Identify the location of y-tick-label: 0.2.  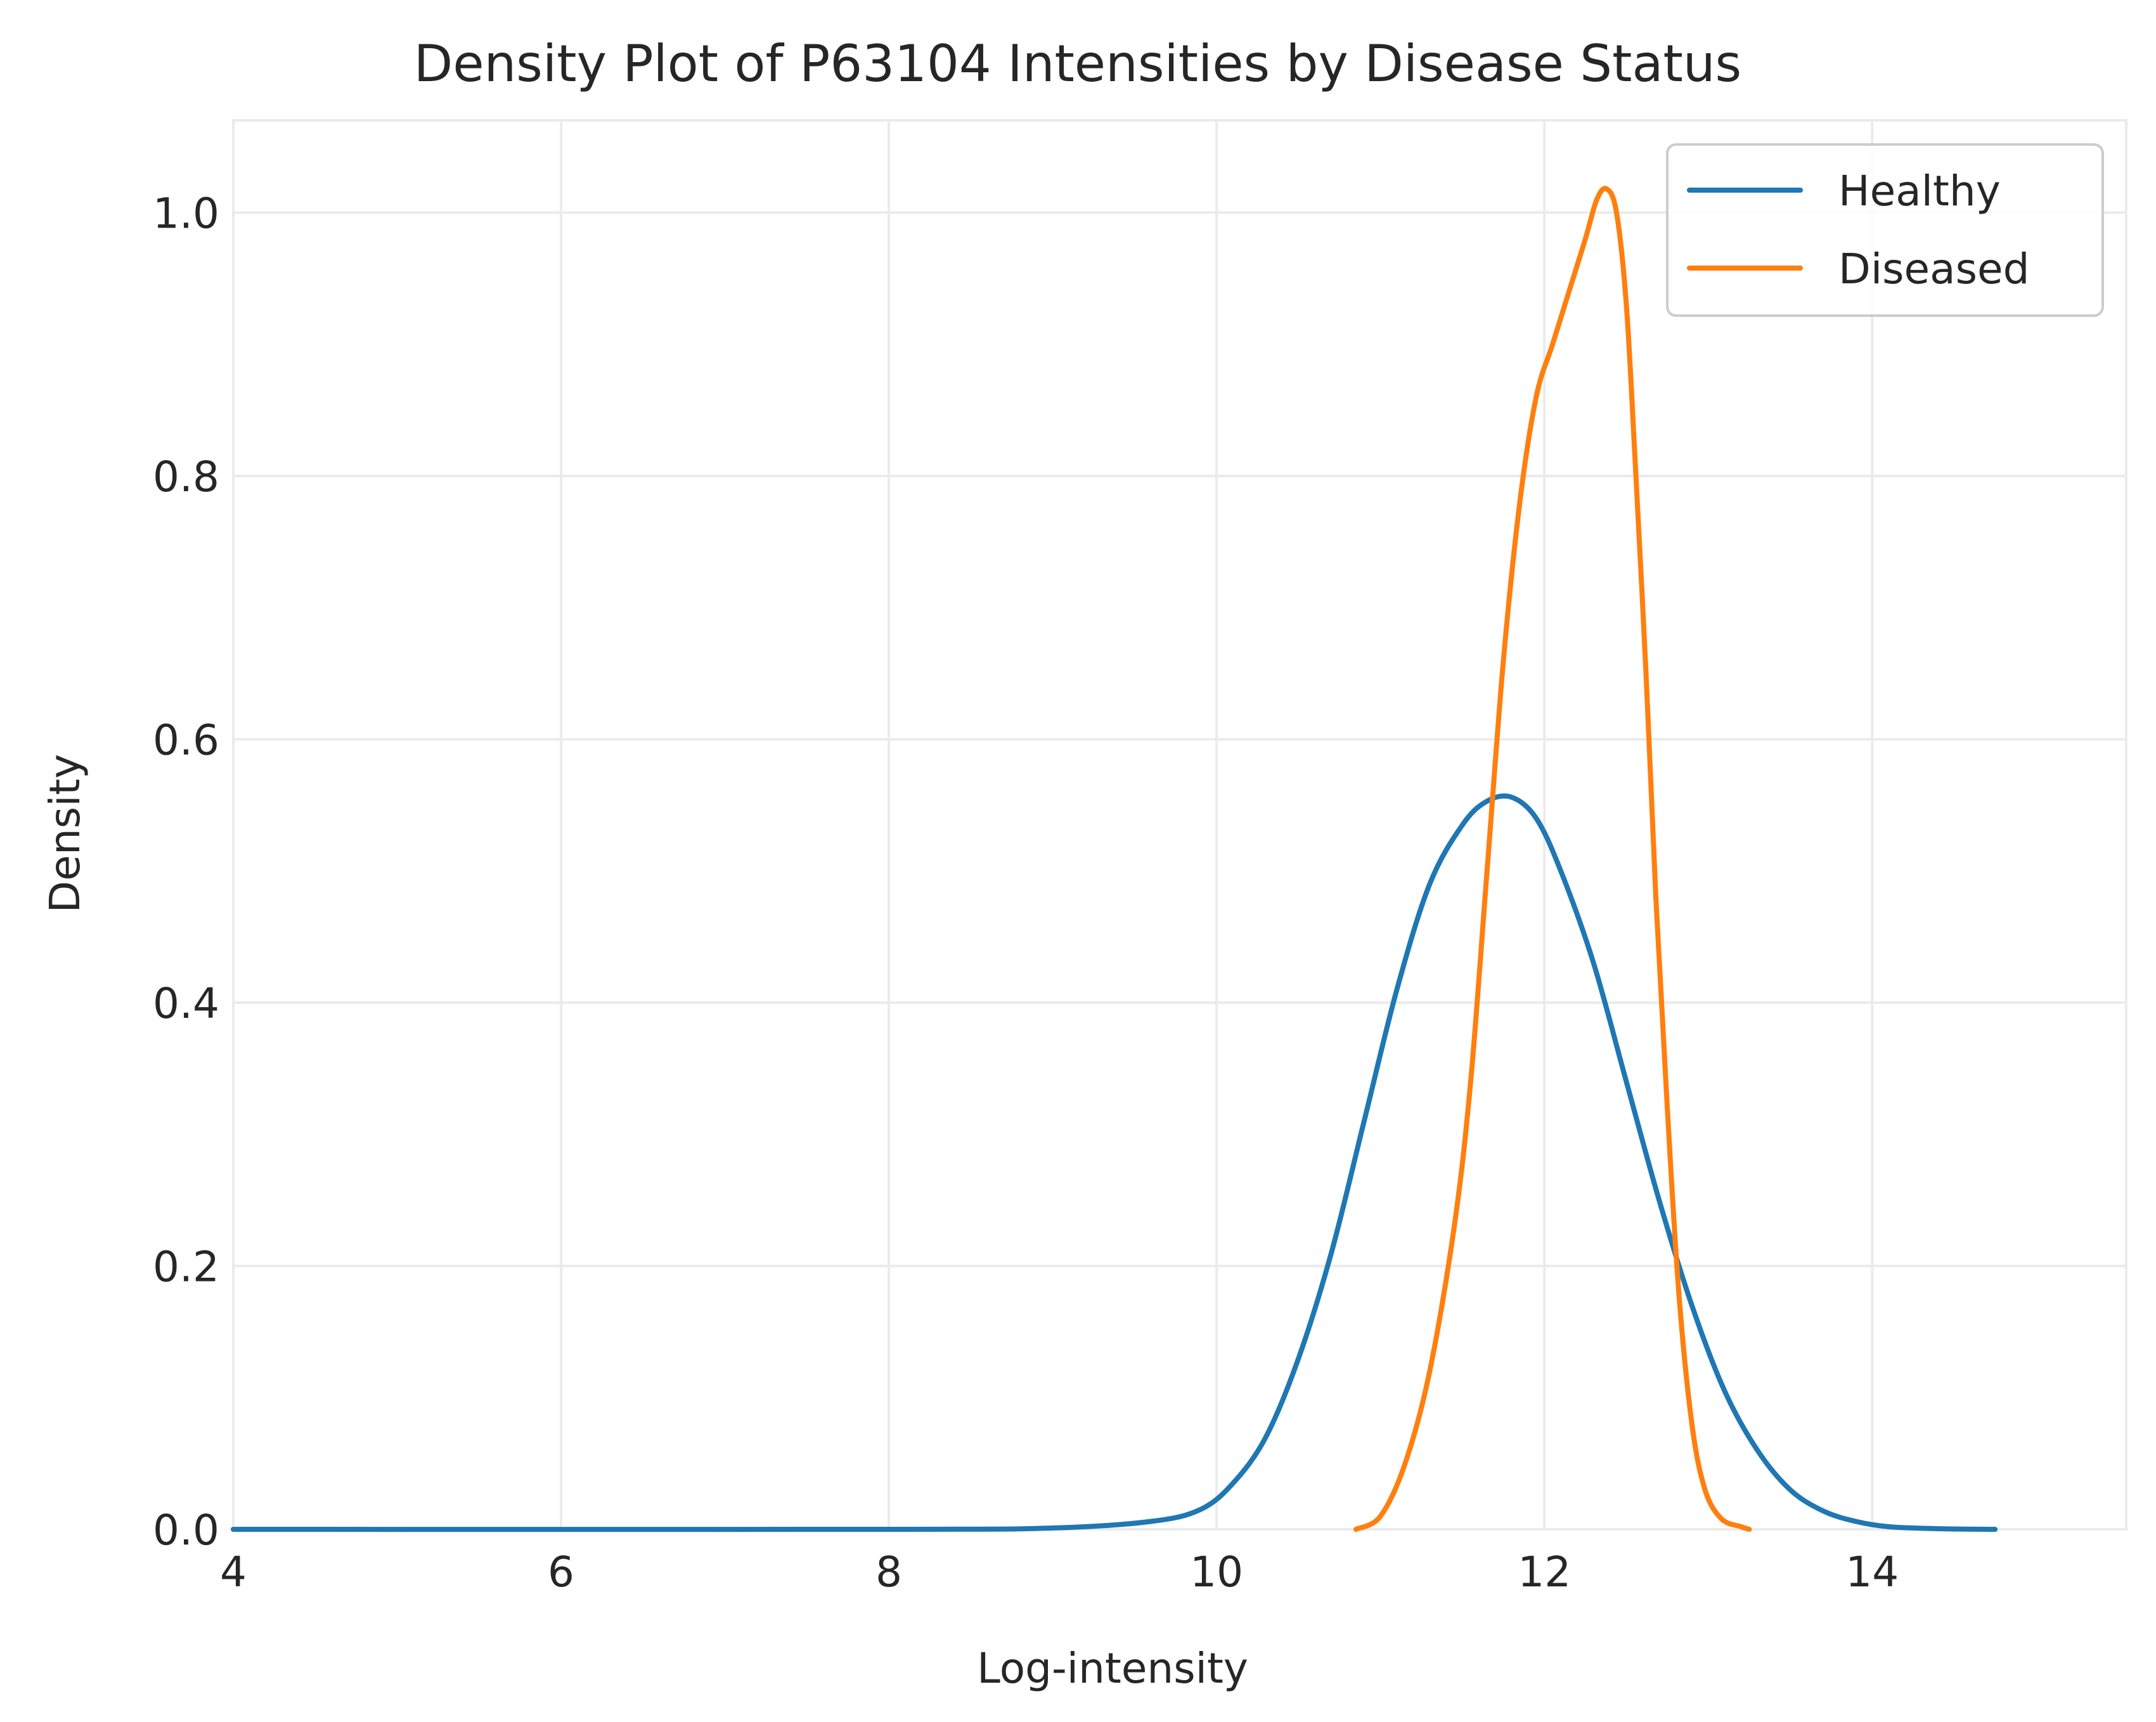
(186, 1266).